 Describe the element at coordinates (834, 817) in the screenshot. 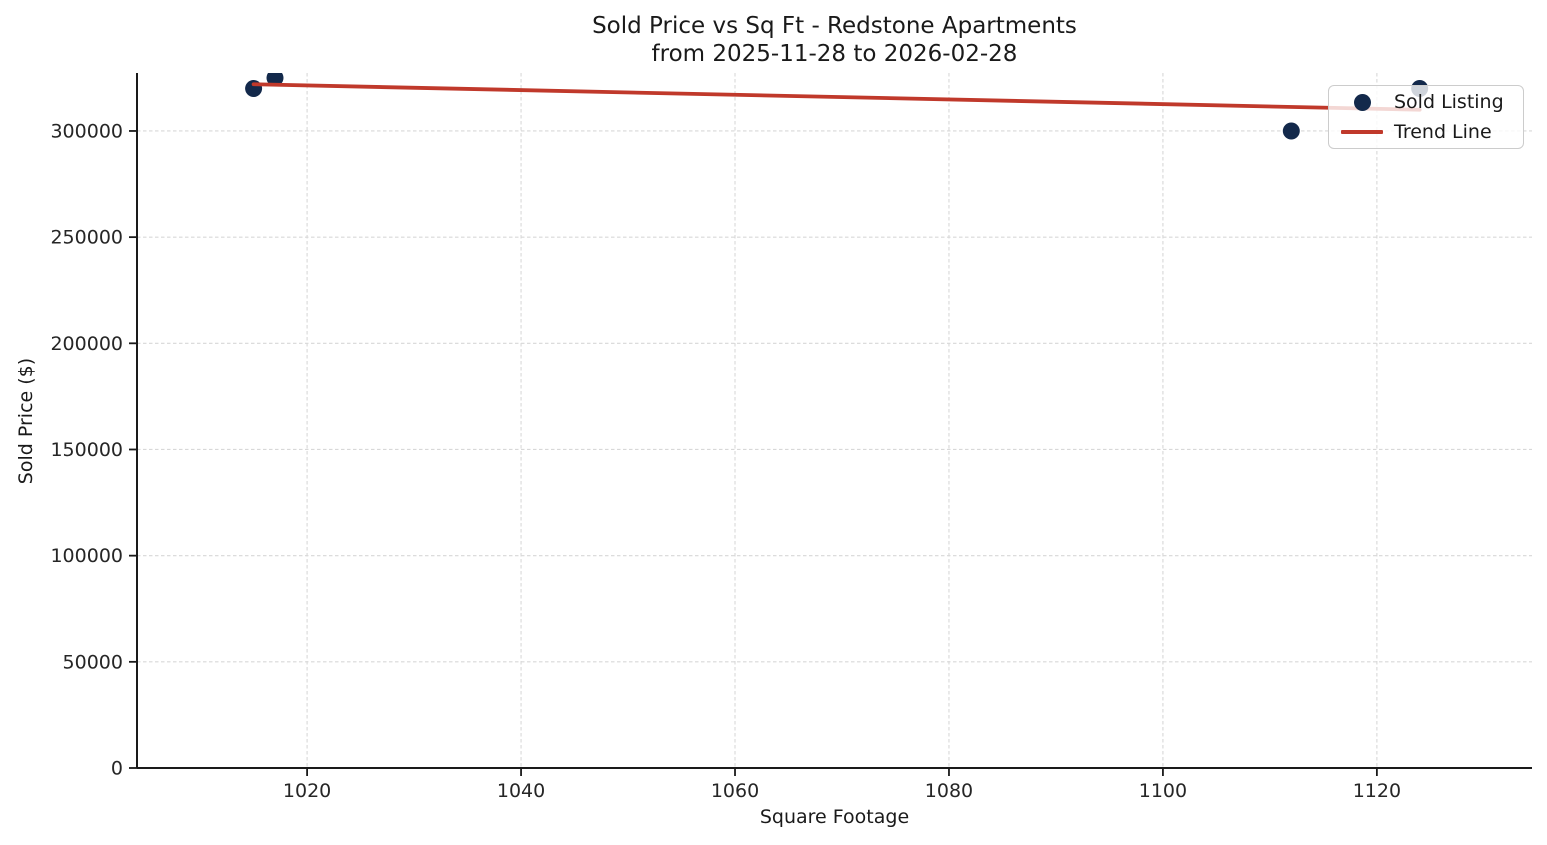

I see `x-axis-label: Square Footage` at that location.